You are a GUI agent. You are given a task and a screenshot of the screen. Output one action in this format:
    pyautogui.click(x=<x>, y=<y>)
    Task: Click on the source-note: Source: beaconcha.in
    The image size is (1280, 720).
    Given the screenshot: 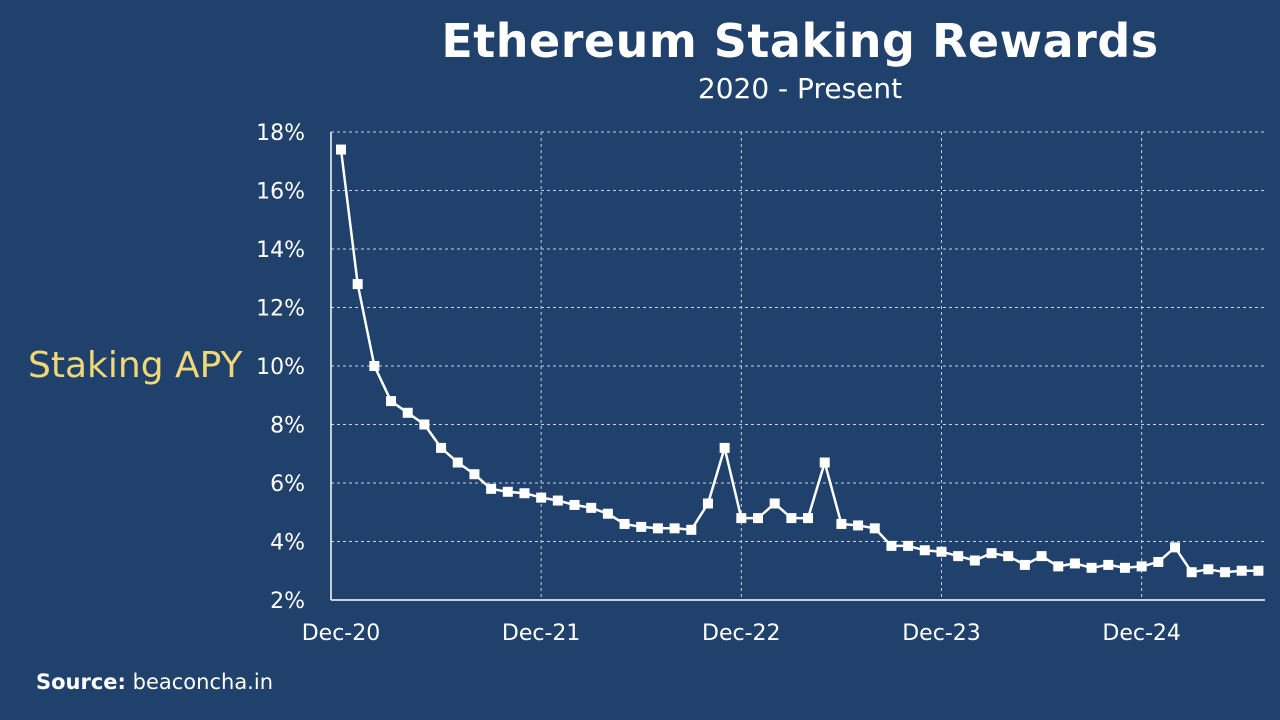 What is the action you would take?
    pyautogui.click(x=154, y=682)
    